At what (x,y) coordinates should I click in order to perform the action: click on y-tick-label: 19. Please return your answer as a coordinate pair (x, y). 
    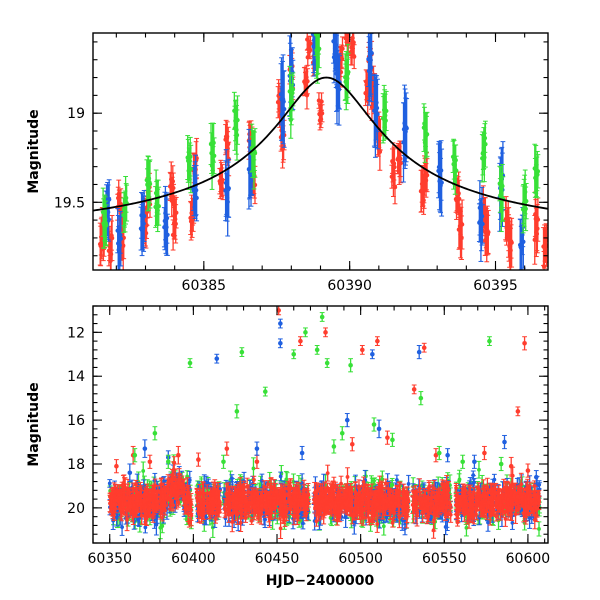
    Looking at the image, I should click on (76, 114).